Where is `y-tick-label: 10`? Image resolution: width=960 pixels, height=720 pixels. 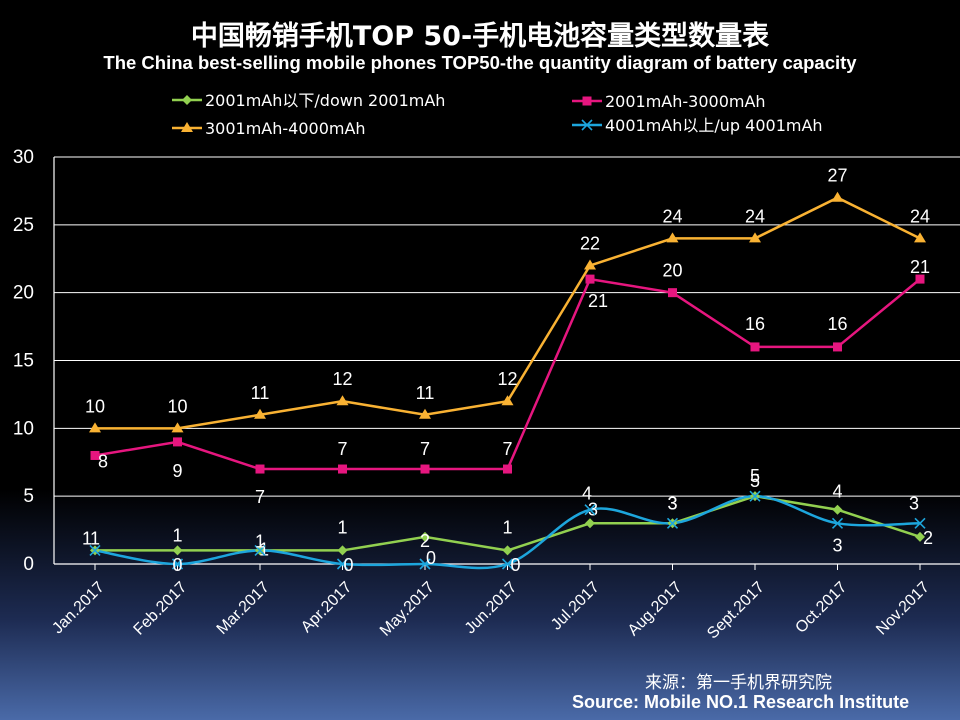
y-tick-label: 10 is located at coordinates (23, 428).